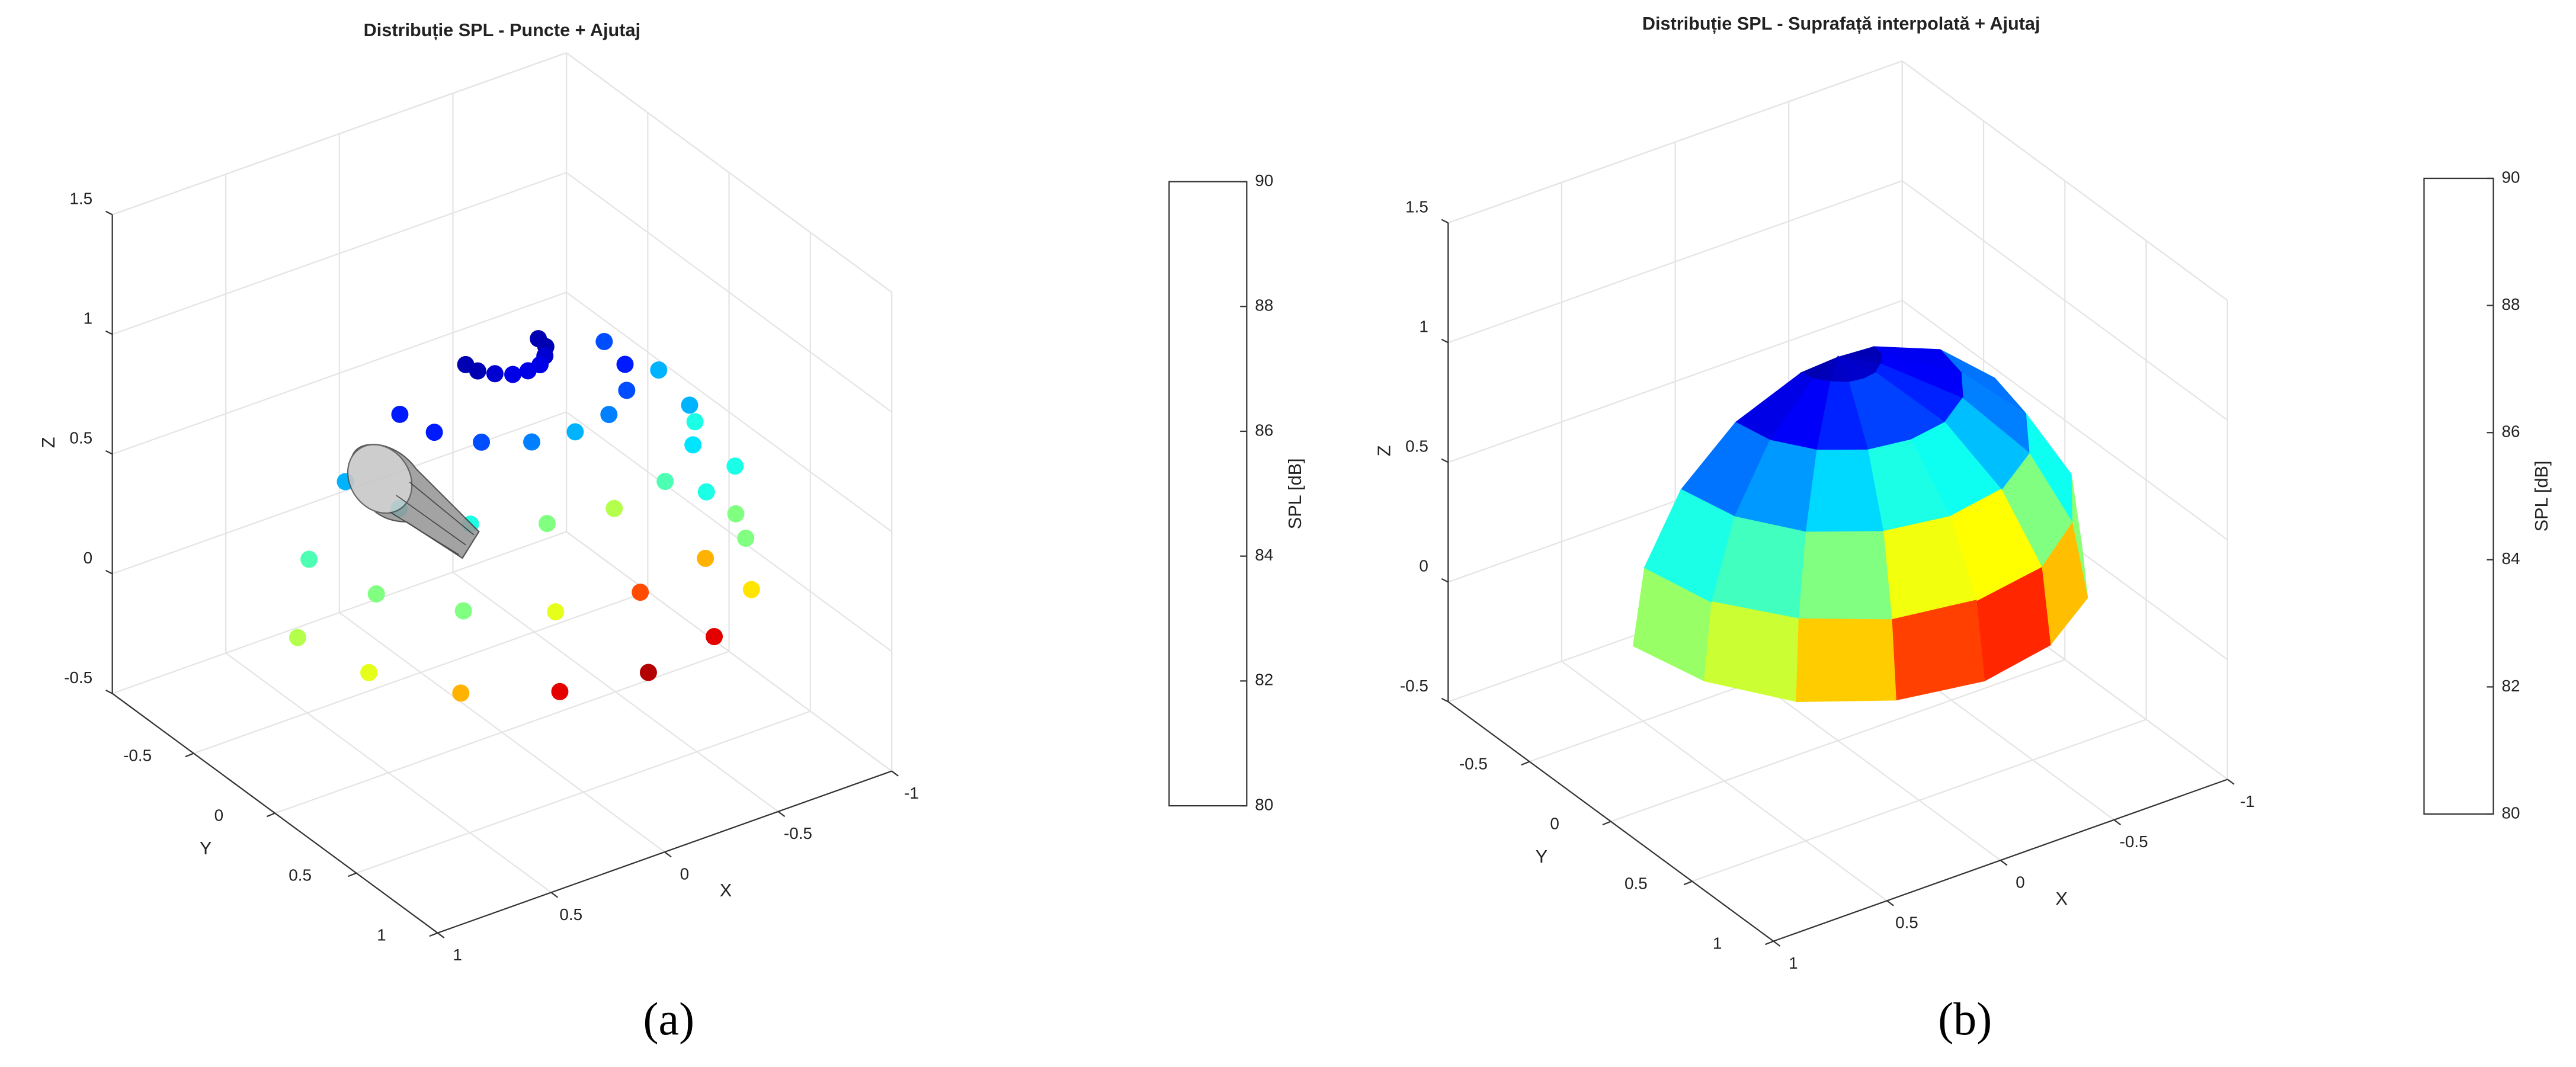 The width and height of the screenshot is (2576, 1067). Describe the element at coordinates (80, 438) in the screenshot. I see `z-tick-label: 0.5` at that location.